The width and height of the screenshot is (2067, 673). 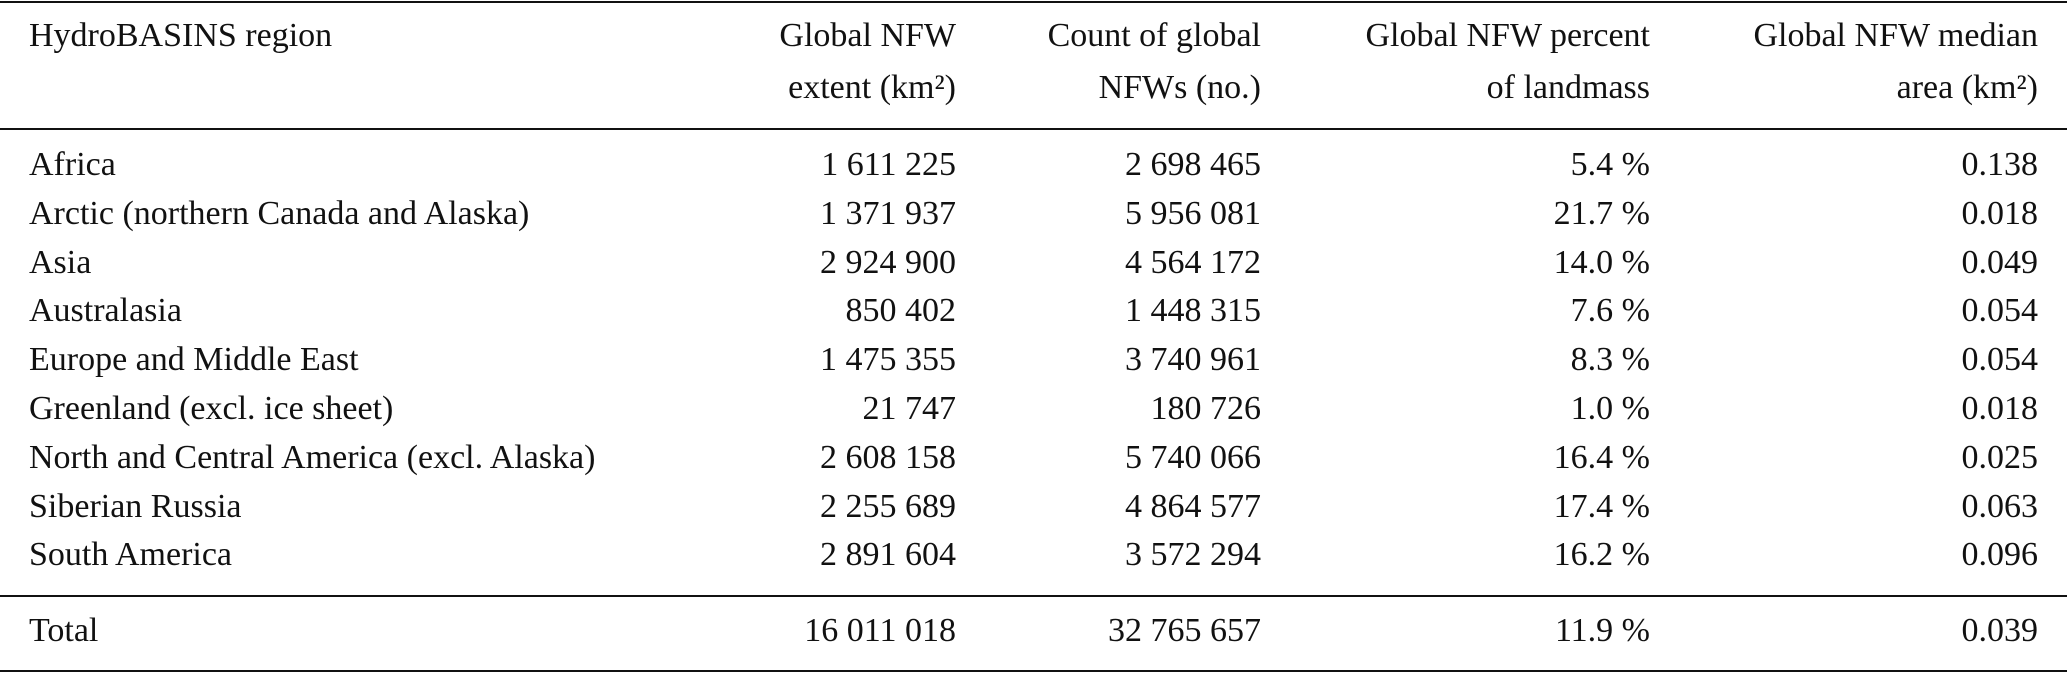 I want to click on table-cell: 1 371 937, so click(x=888, y=213).